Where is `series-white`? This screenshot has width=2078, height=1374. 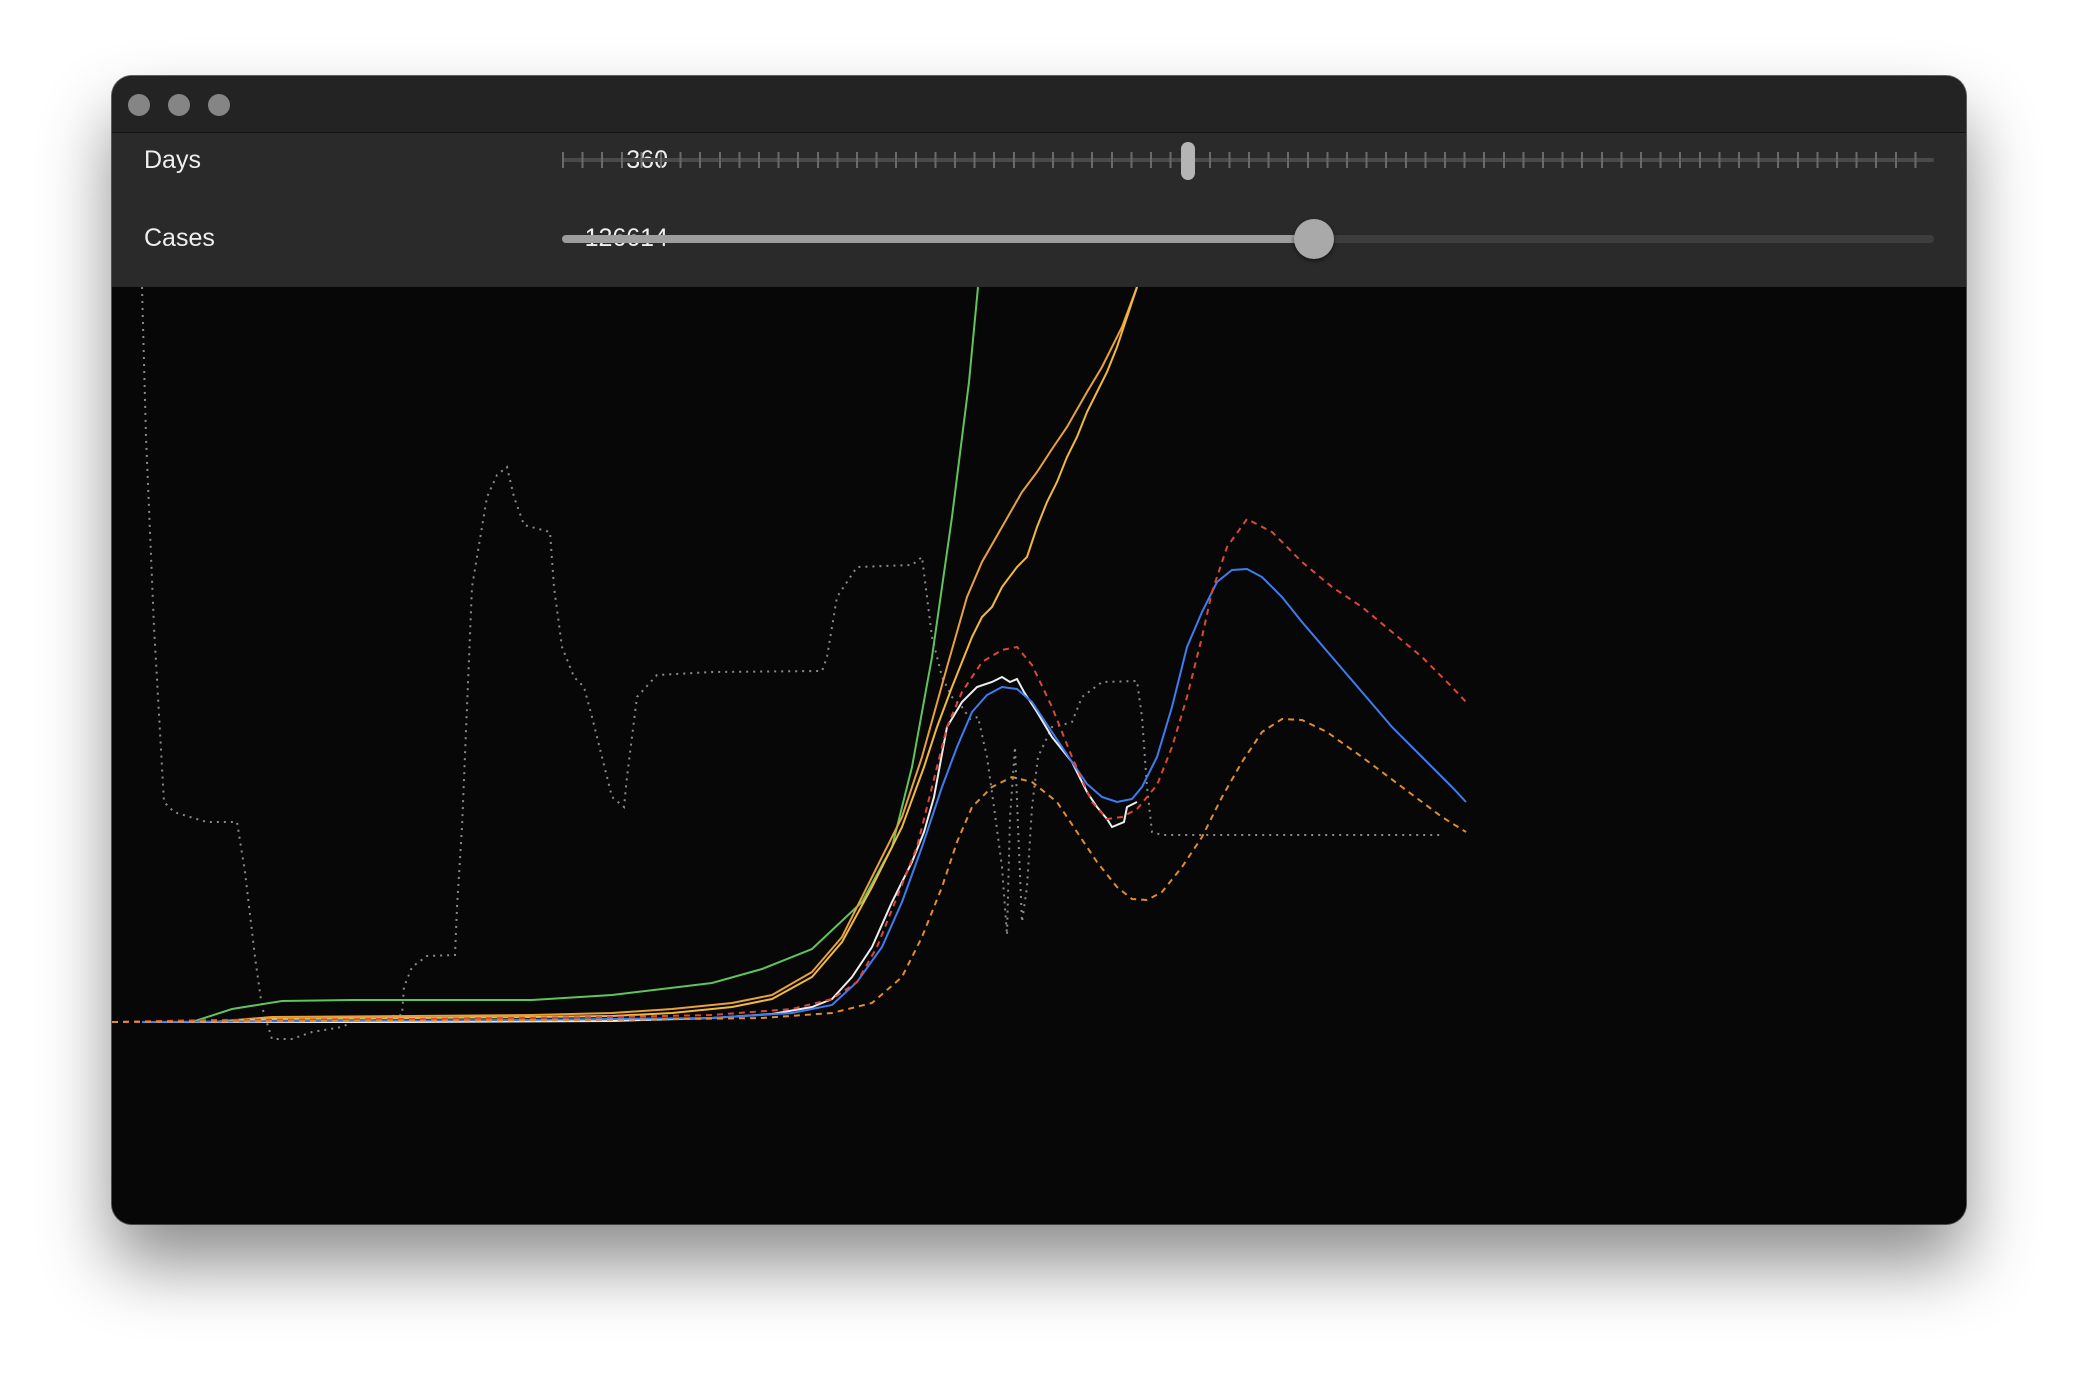 series-white is located at coordinates (640, 849).